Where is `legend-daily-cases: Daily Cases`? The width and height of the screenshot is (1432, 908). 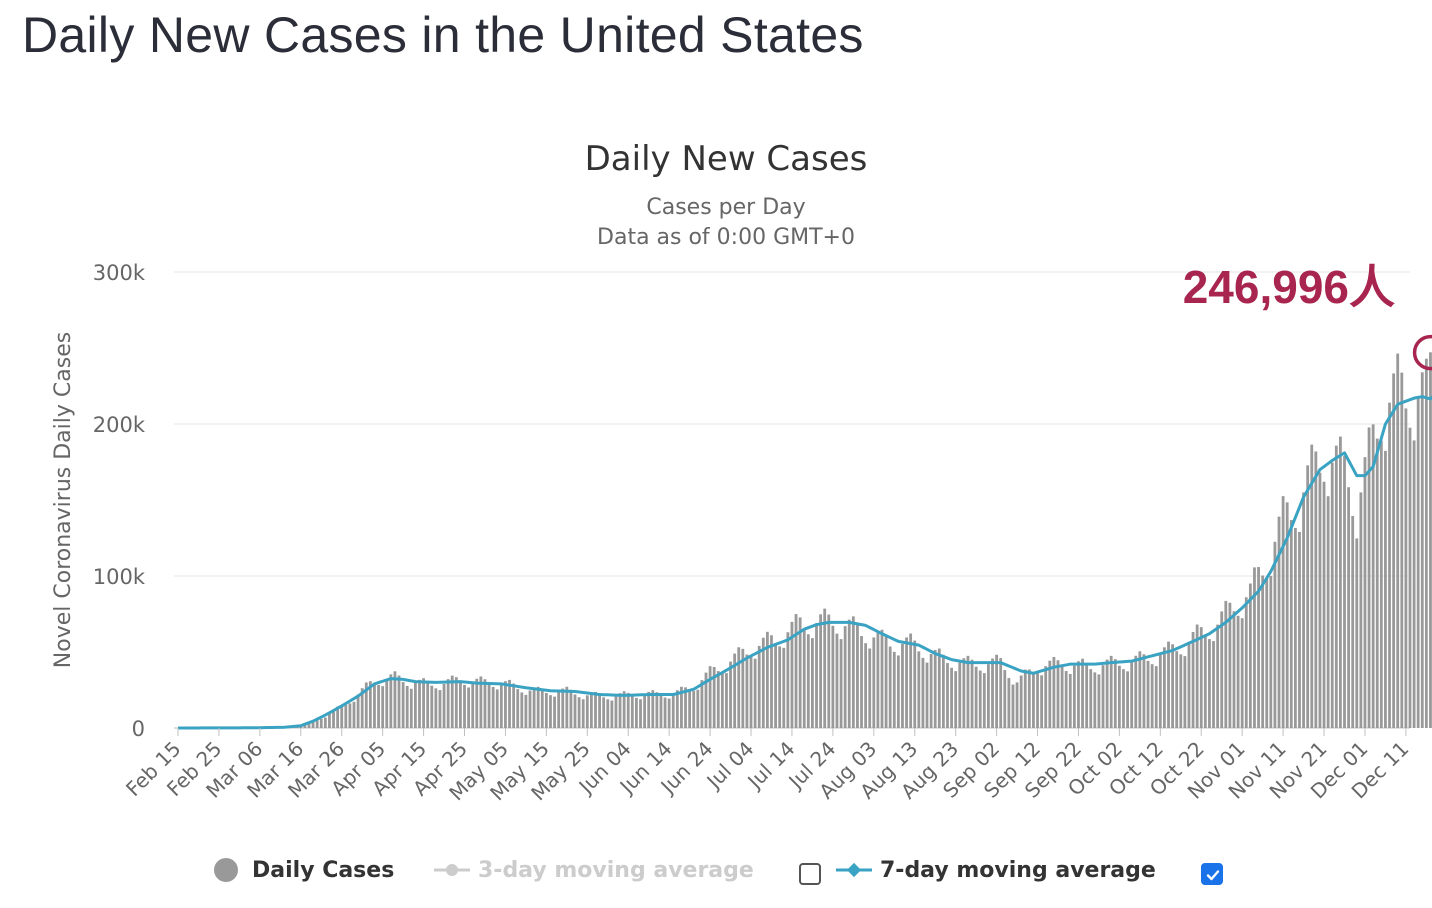 legend-daily-cases: Daily Cases is located at coordinates (303, 870).